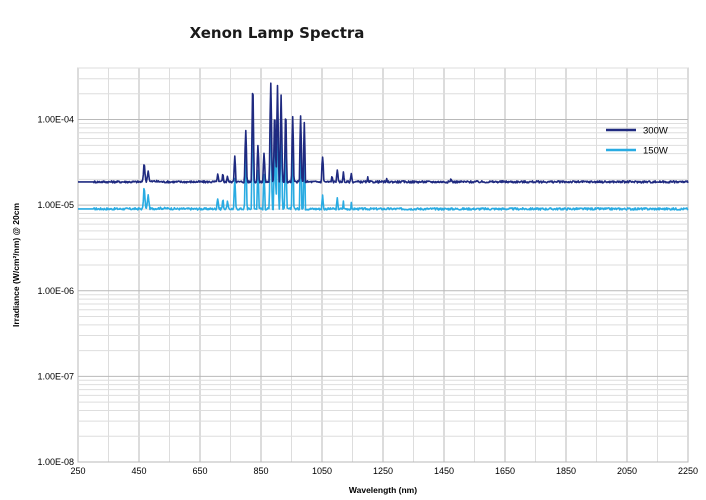 The image size is (706, 500). Describe the element at coordinates (277, 33) in the screenshot. I see `chart-title: Xenon Lamp Spectra` at that location.